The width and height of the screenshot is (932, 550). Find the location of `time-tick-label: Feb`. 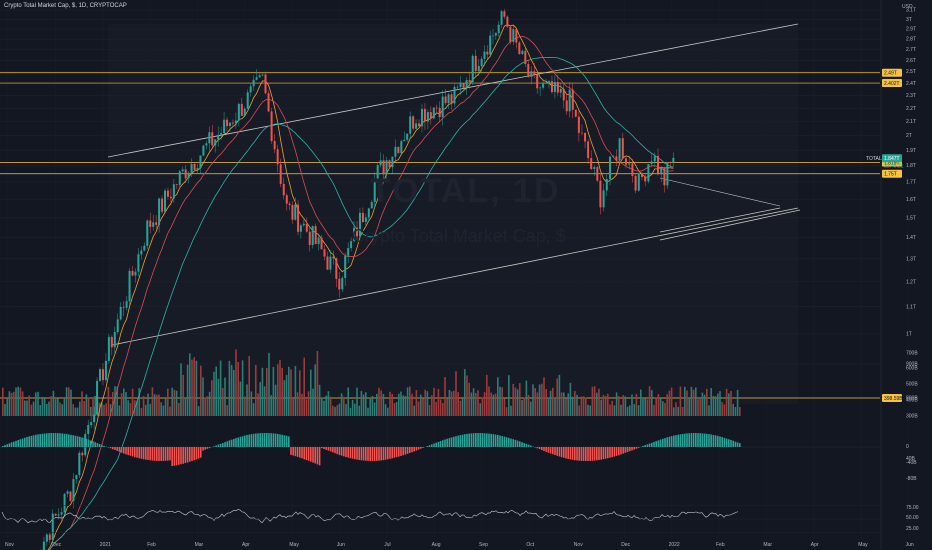

time-tick-label: Feb is located at coordinates (720, 545).